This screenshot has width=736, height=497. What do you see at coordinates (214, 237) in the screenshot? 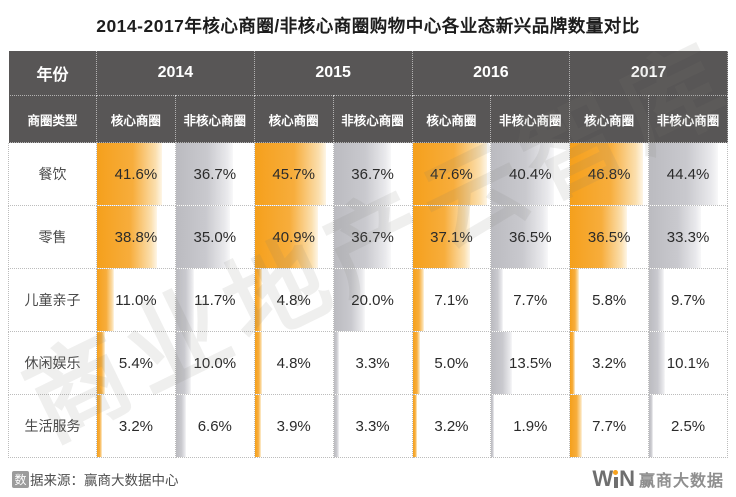
I see `data-cell: 35.0%` at bounding box center [214, 237].